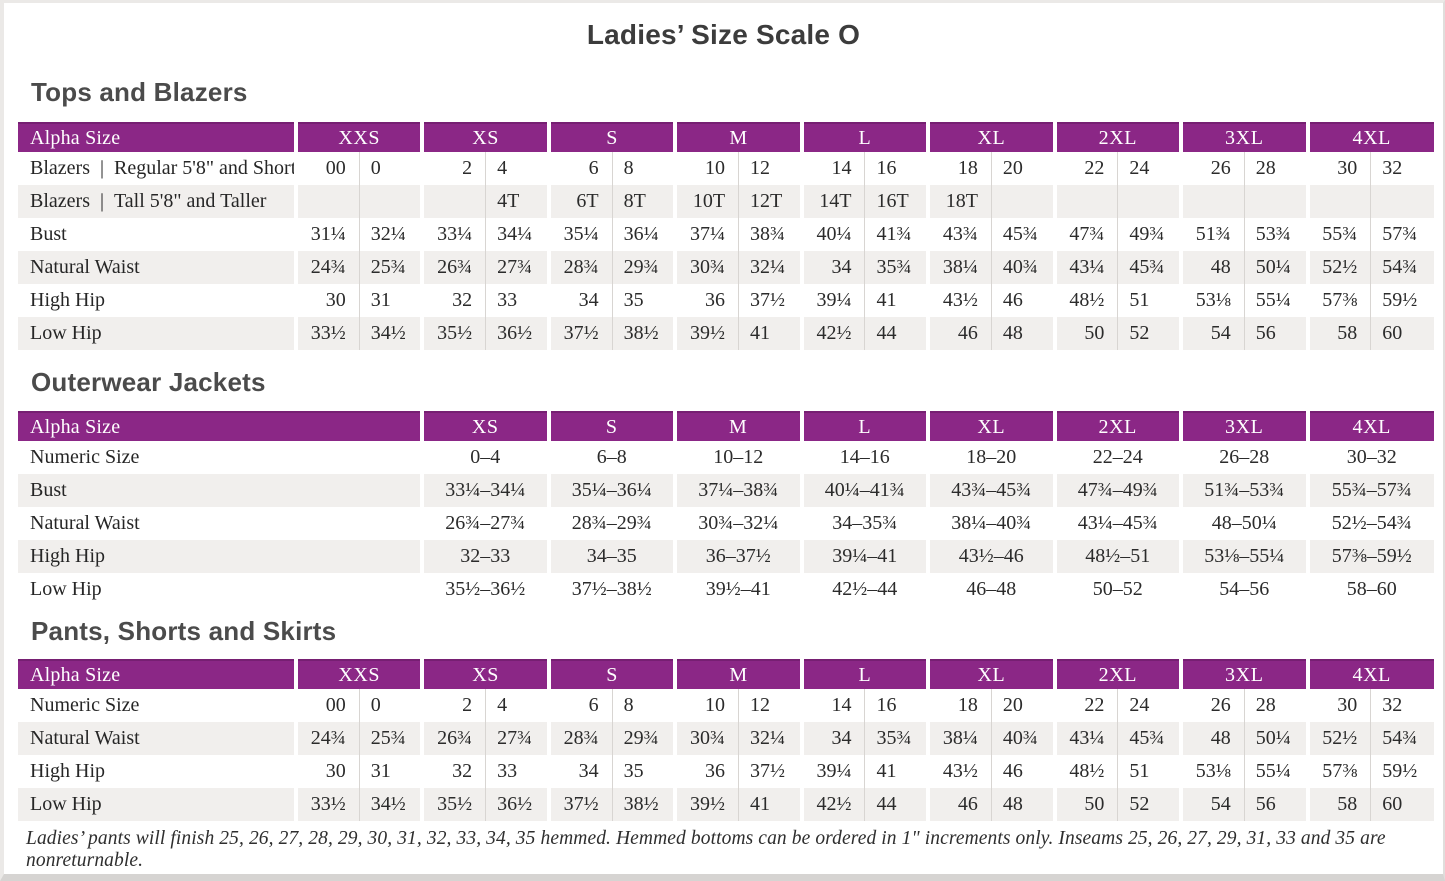 Image resolution: width=1445 pixels, height=881 pixels. I want to click on size-column-header-xl: XL, so click(990, 674).